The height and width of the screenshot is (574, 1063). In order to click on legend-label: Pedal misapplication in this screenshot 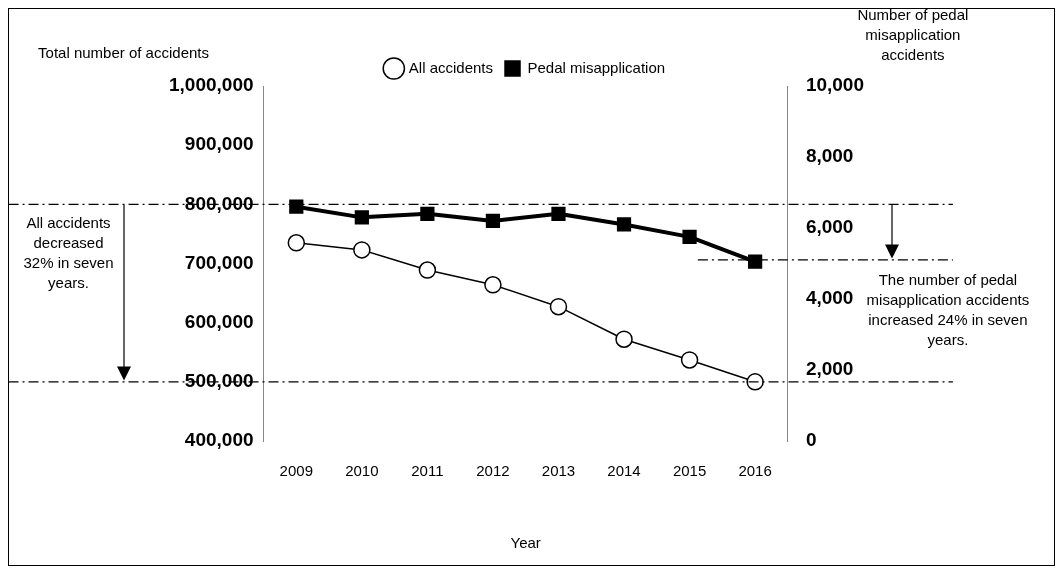, I will do `click(596, 67)`.